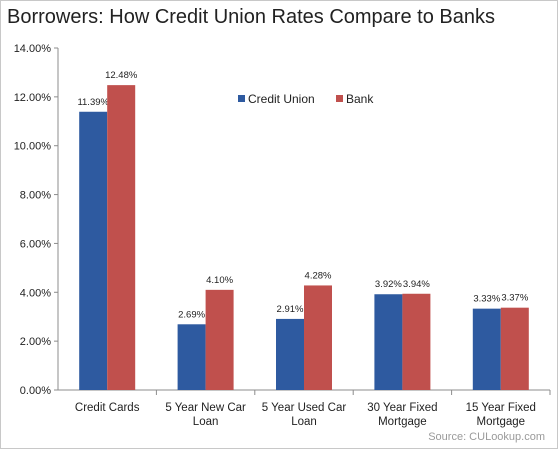 This screenshot has width=558, height=449. What do you see at coordinates (93, 102) in the screenshot?
I see `data-label: 11.39%` at bounding box center [93, 102].